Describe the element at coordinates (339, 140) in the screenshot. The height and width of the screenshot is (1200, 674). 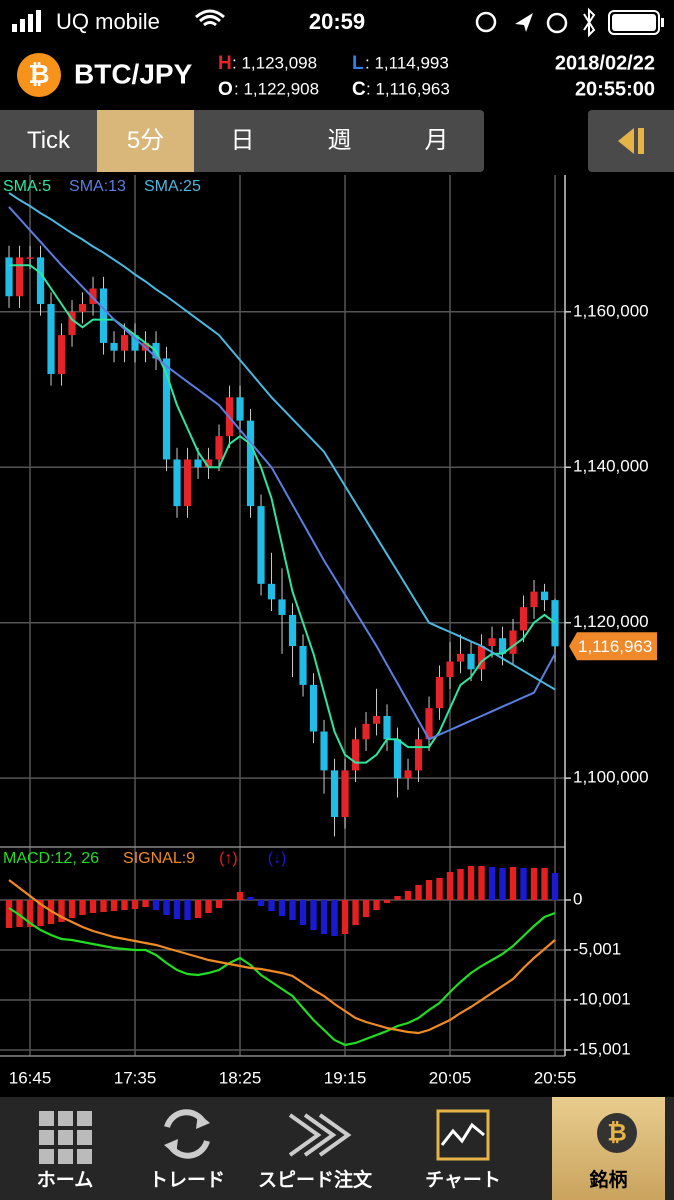
I see `tab: 週` at that location.